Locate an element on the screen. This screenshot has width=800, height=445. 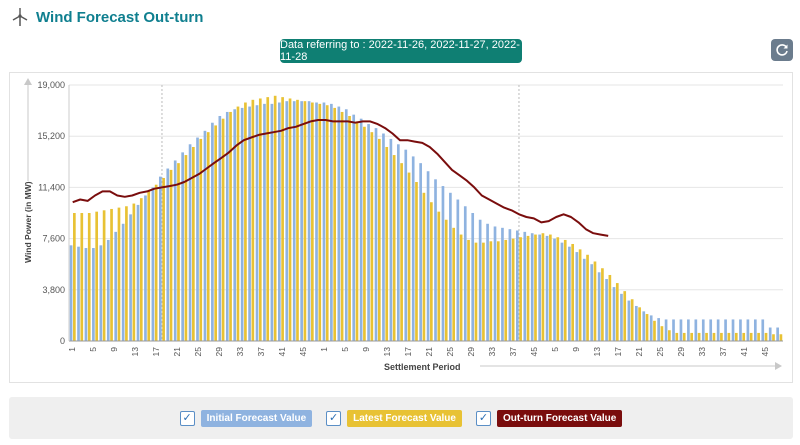
x-tick-label: 9 is located at coordinates (576, 349).